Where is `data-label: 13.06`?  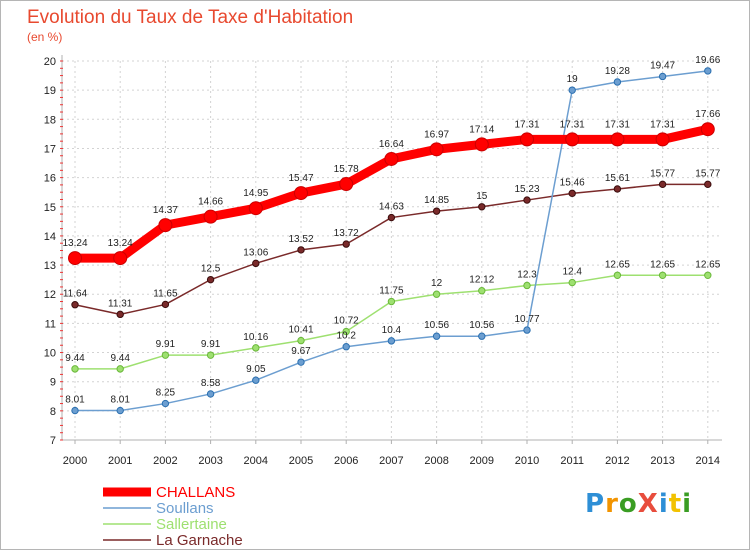
data-label: 13.06 is located at coordinates (255, 252).